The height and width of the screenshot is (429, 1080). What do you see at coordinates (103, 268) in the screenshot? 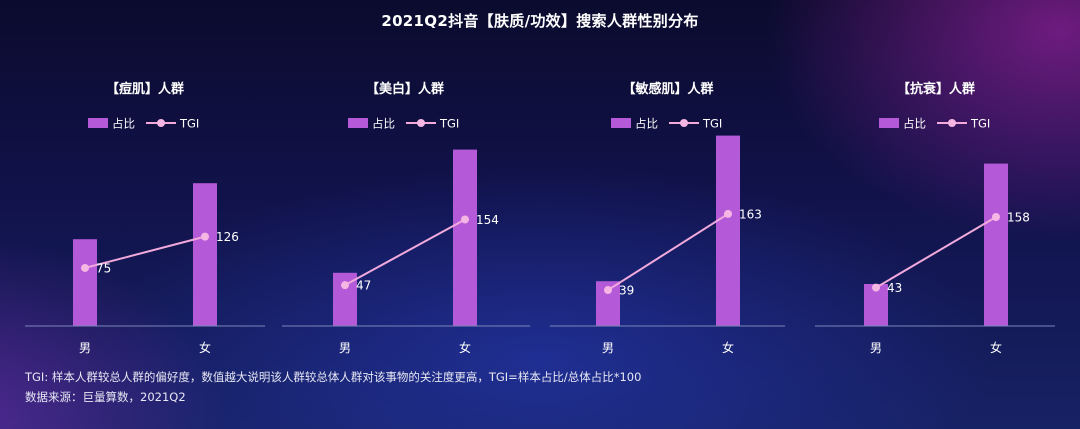
I see `tgi-data-label: 75` at bounding box center [103, 268].